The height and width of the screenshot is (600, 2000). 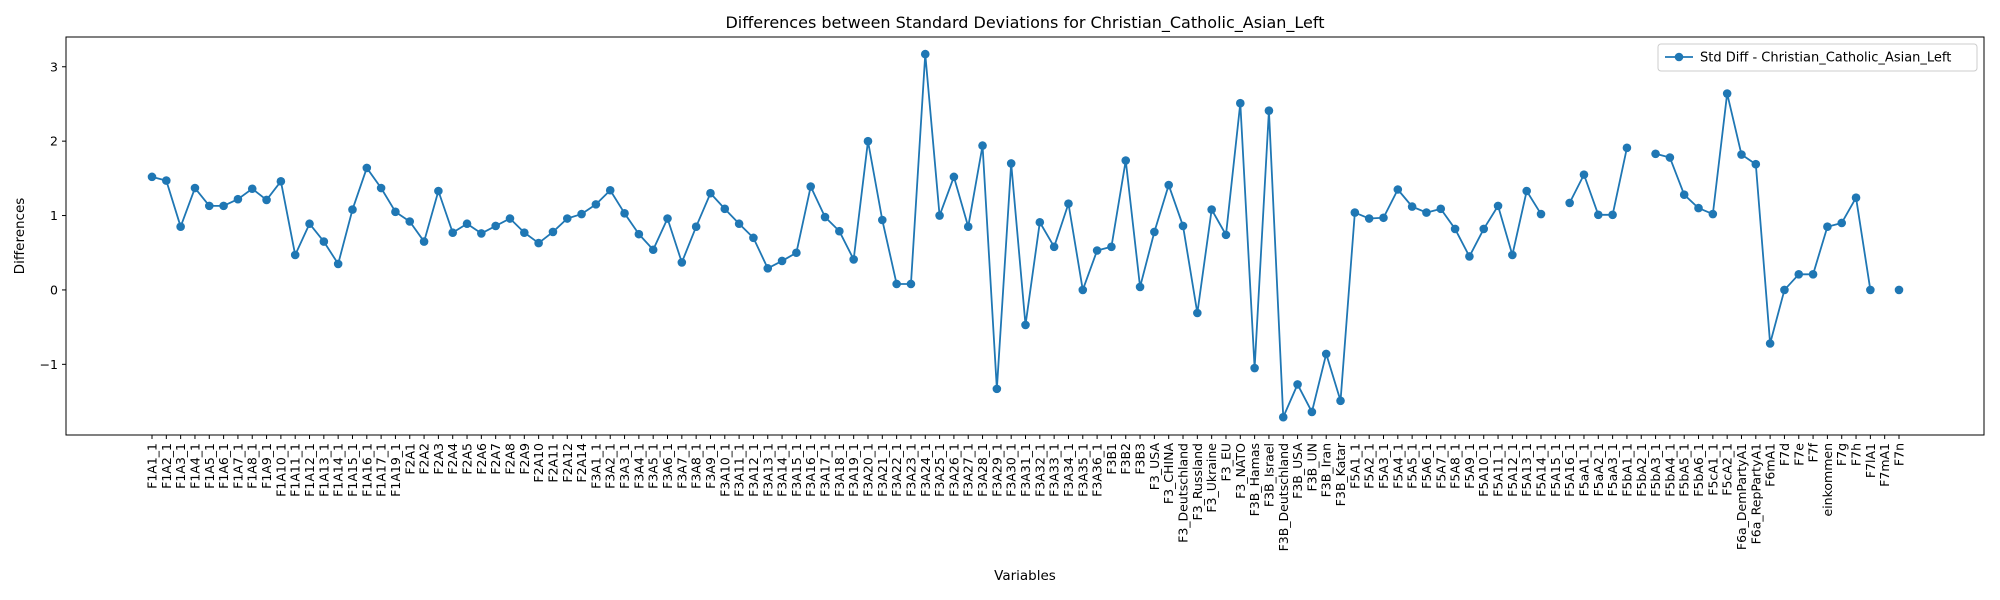 What do you see at coordinates (1283, 497) in the screenshot?
I see `x-tick-label: F3B_Deutschland` at bounding box center [1283, 497].